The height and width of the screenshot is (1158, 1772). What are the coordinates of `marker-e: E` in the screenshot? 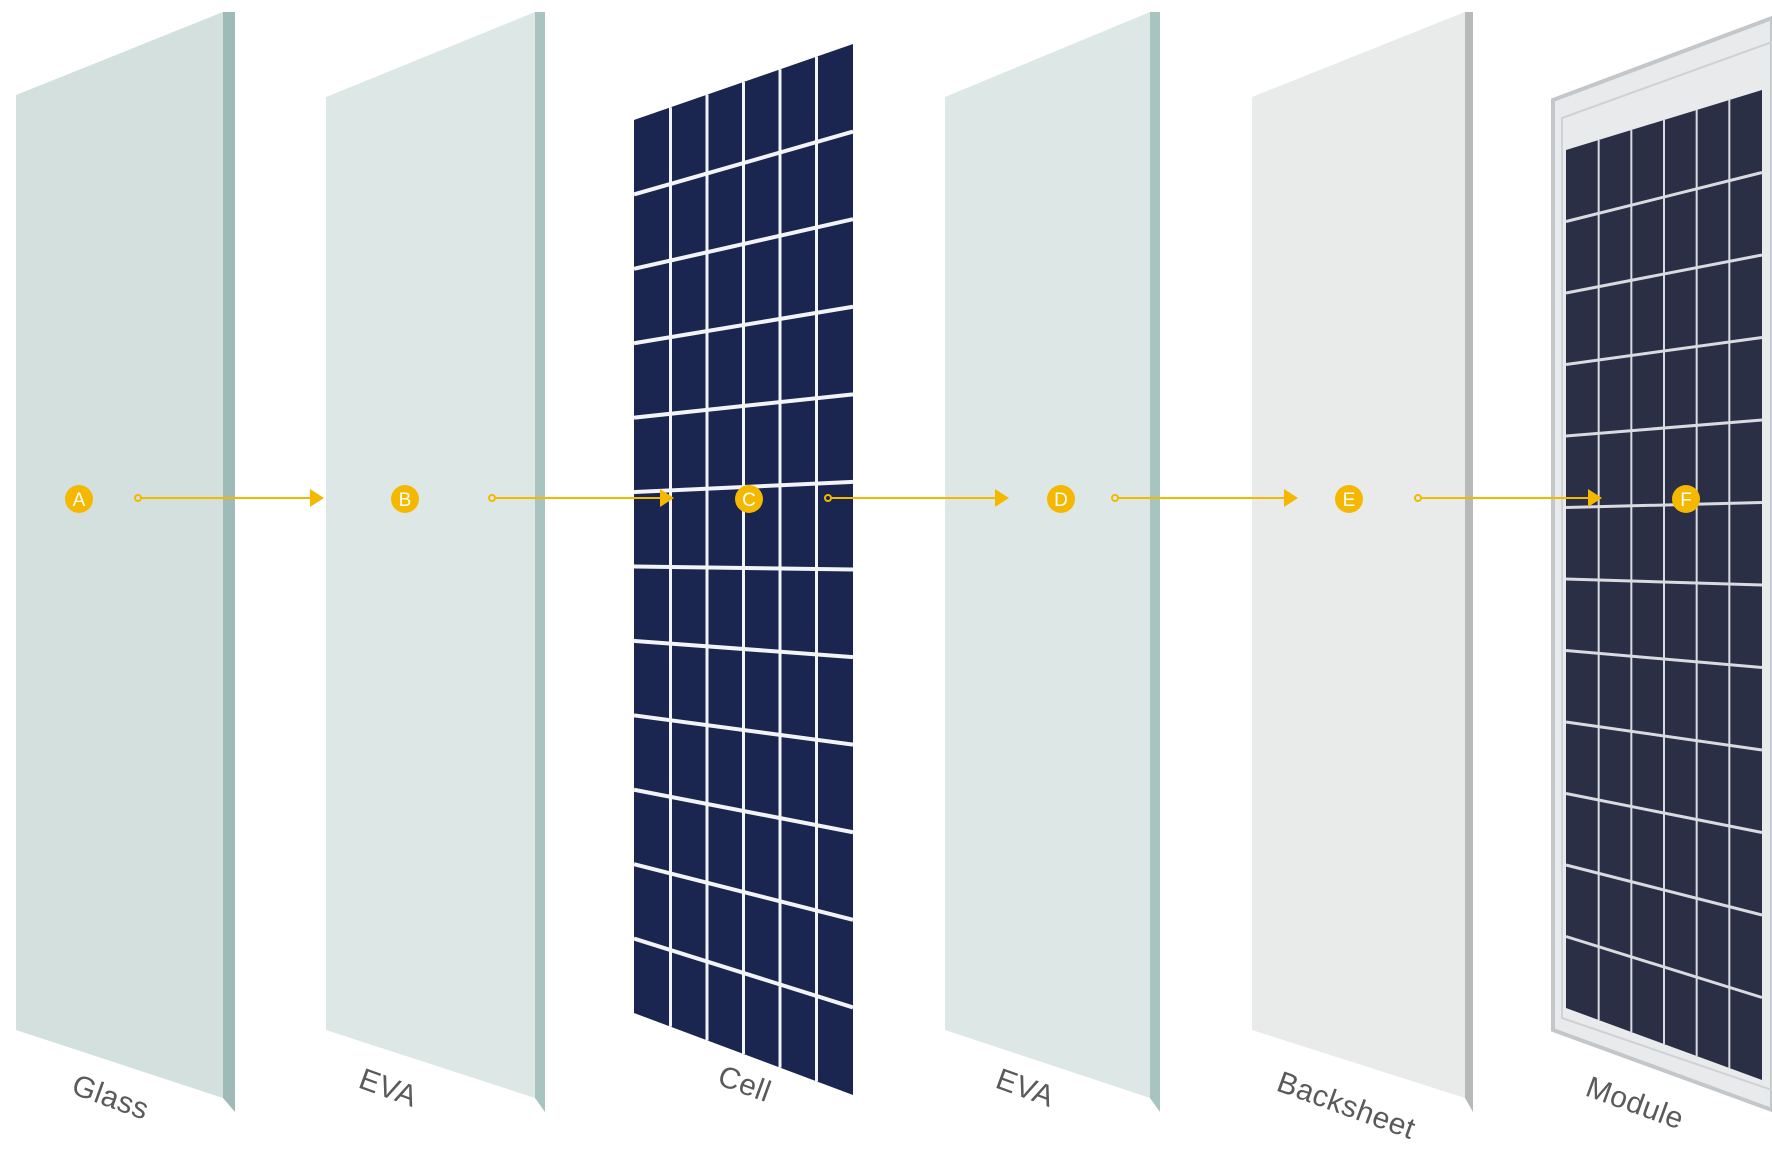 It's located at (1349, 499).